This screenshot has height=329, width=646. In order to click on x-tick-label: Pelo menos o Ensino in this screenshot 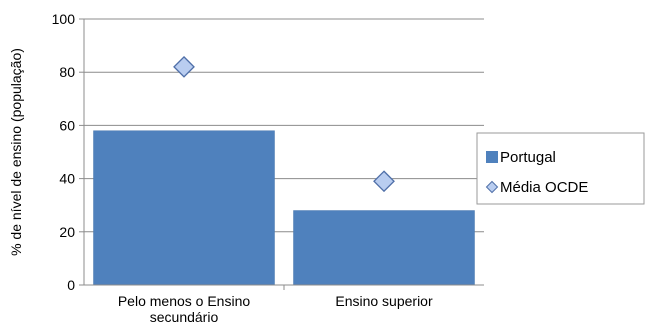, I will do `click(184, 301)`.